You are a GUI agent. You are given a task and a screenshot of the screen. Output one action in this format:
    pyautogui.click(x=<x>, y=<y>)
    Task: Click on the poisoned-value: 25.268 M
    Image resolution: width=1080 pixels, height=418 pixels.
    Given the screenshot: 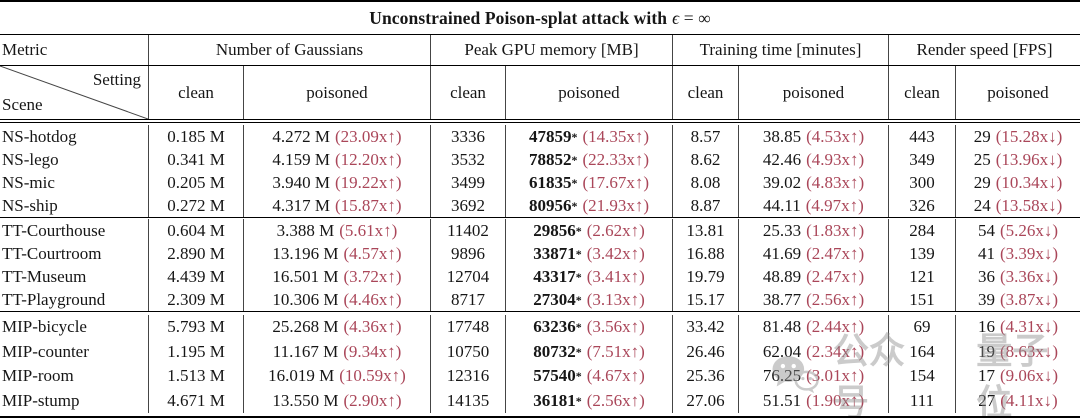 What is the action you would take?
    pyautogui.click(x=305, y=327)
    